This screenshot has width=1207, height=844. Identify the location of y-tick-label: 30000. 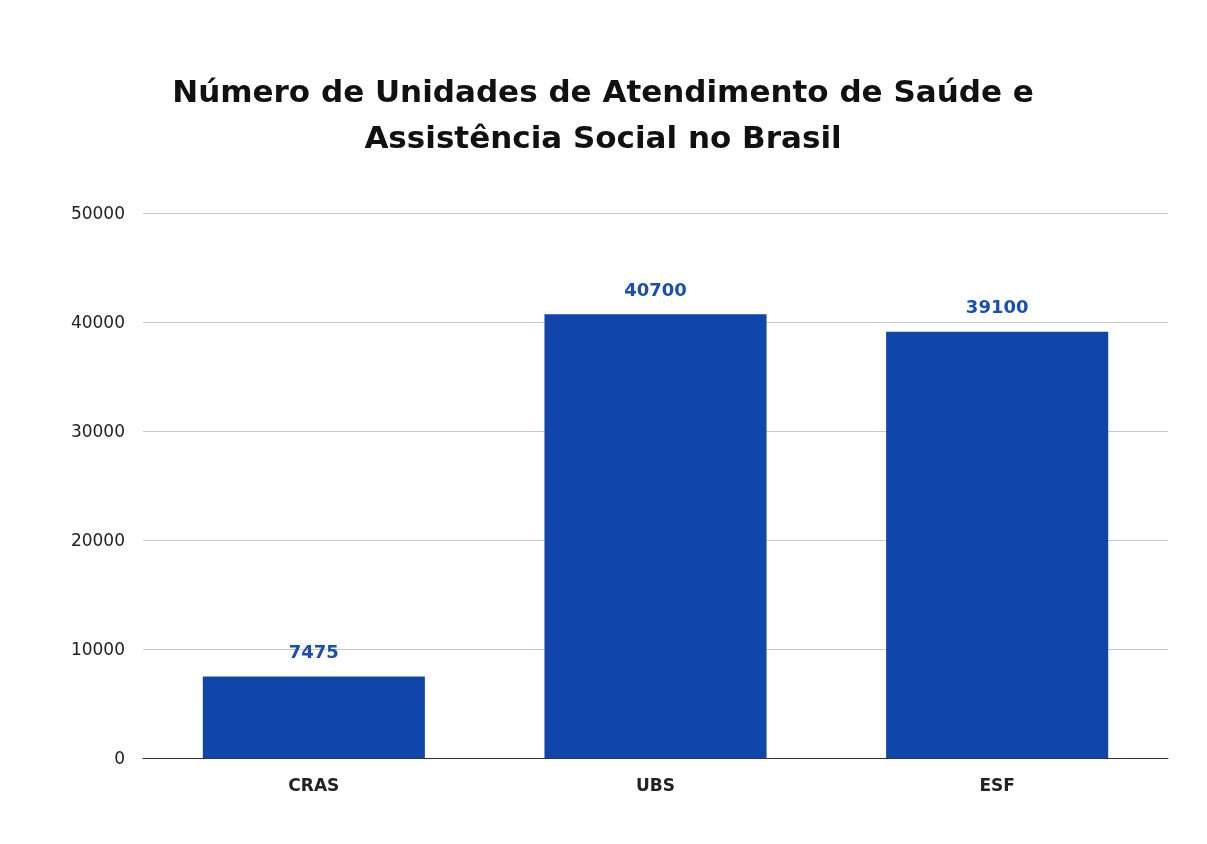
(97, 431).